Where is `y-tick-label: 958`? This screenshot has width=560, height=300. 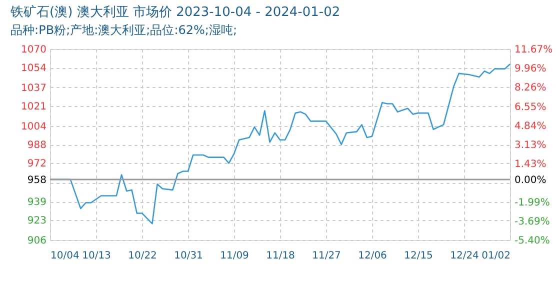
y-tick-label: 958 is located at coordinates (36, 180).